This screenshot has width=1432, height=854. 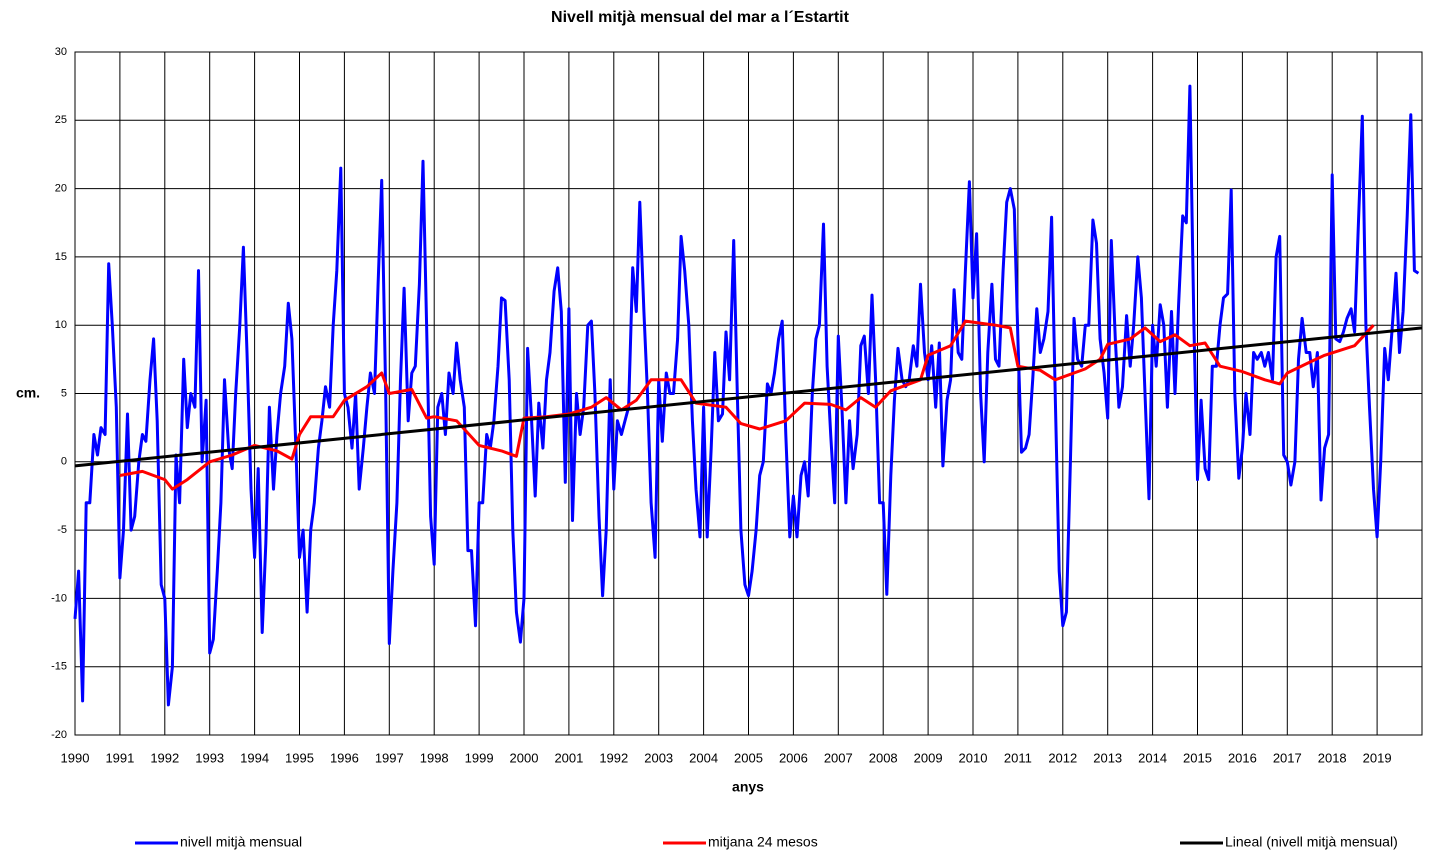 I want to click on x-tick-label: 2018, so click(x=1332, y=757).